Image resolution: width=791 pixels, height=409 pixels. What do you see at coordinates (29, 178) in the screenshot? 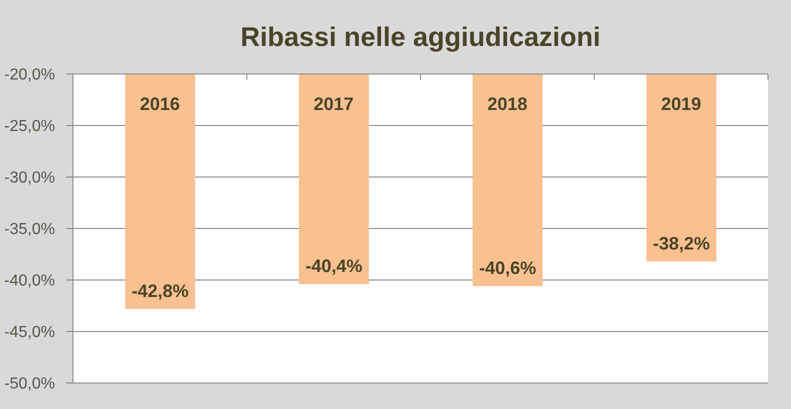
I see `y-tick-label: -30,0%` at bounding box center [29, 178].